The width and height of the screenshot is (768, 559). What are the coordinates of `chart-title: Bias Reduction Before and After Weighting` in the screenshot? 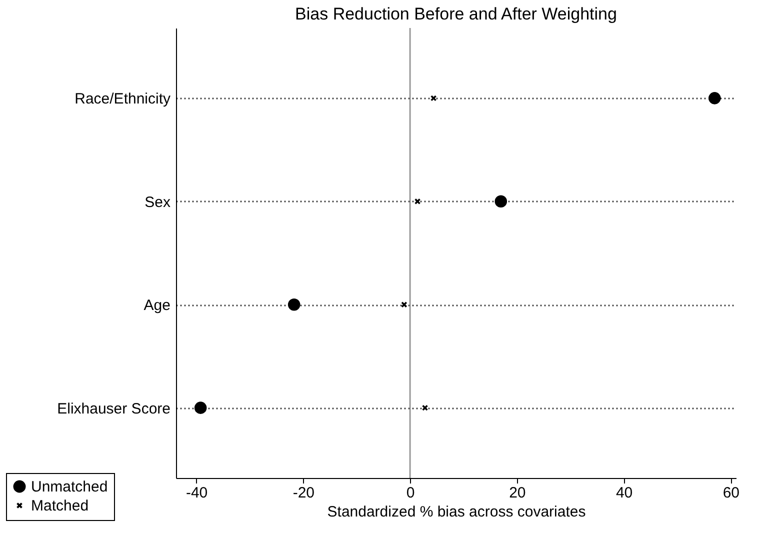 It's located at (456, 14).